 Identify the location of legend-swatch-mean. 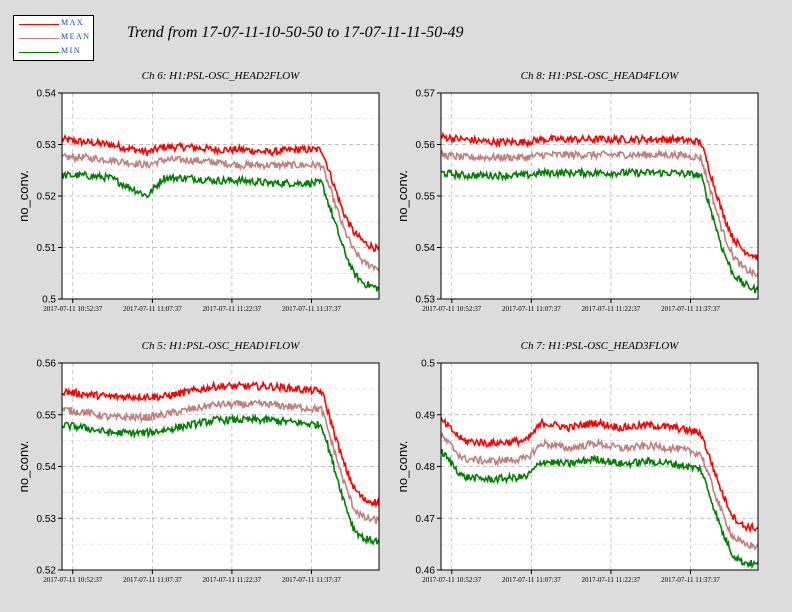
(39, 38).